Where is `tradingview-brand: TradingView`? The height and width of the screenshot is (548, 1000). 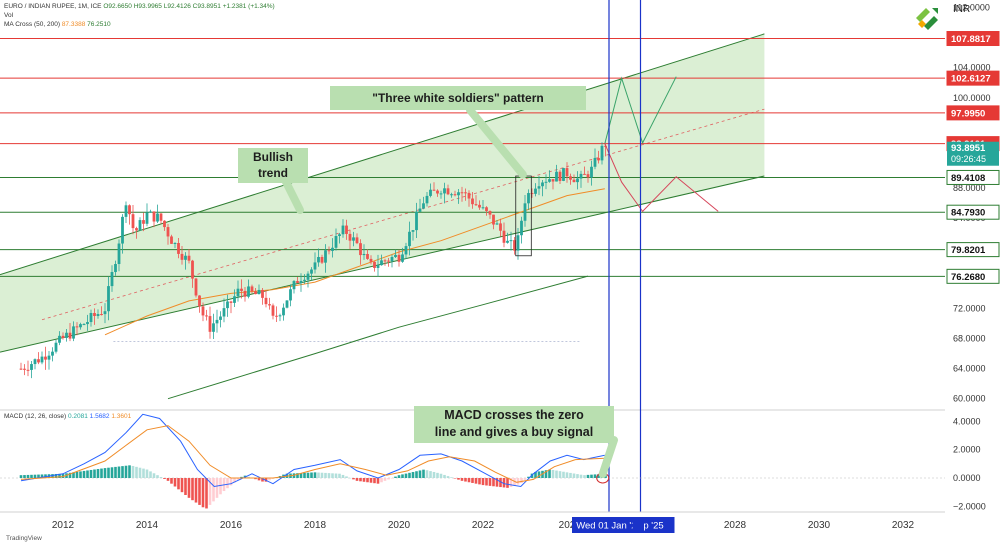 tradingview-brand: TradingView is located at coordinates (24, 538).